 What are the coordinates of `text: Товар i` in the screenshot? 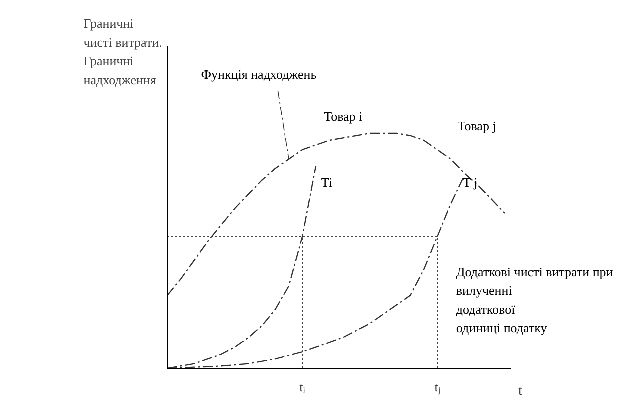 It's located at (344, 116).